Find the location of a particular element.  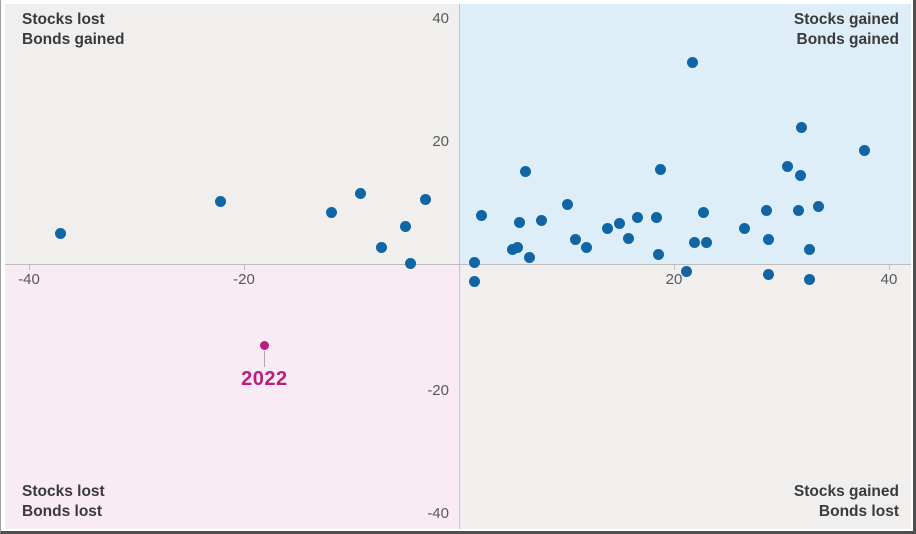

x-tick-label: -20 is located at coordinates (244, 279).